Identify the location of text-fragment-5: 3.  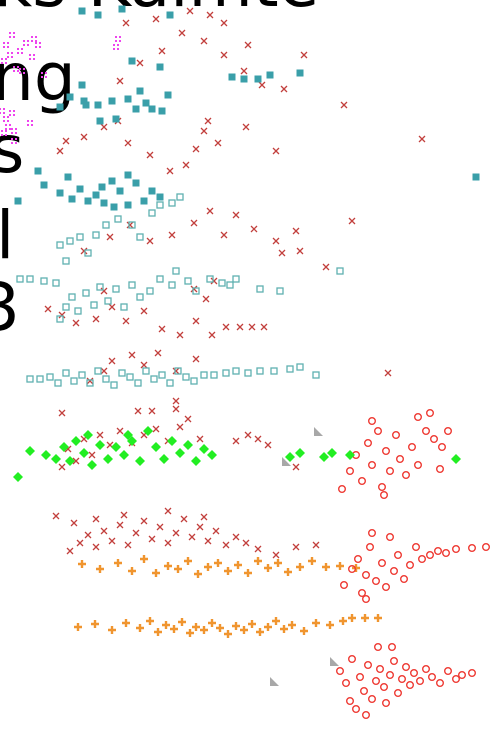
(10, 307).